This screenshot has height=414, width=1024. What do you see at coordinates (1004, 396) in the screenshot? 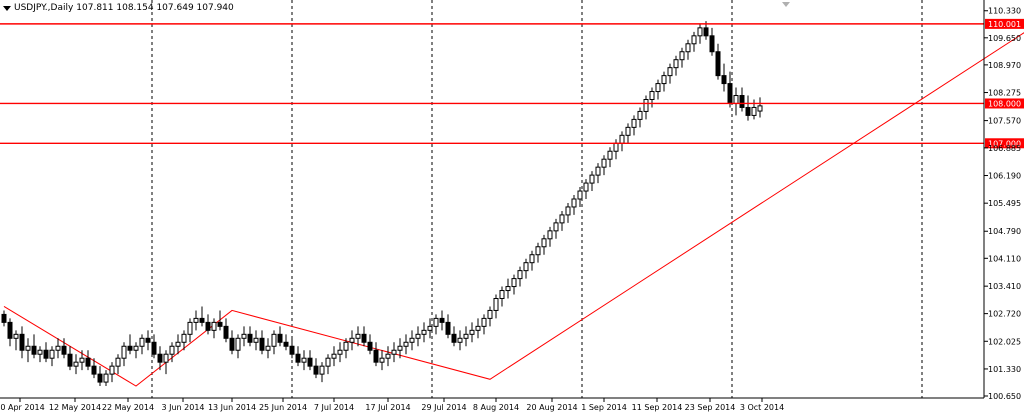
I see `y-tick-label: 100.650` at bounding box center [1004, 396].